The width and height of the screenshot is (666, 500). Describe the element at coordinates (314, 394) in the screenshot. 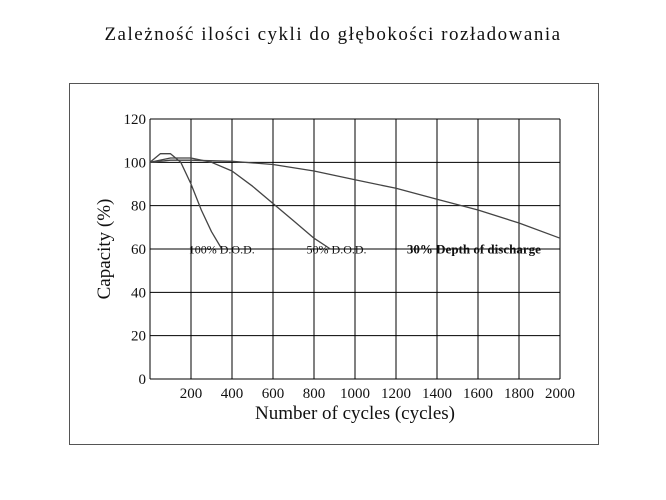

I see `x-tick-label: 800` at that location.